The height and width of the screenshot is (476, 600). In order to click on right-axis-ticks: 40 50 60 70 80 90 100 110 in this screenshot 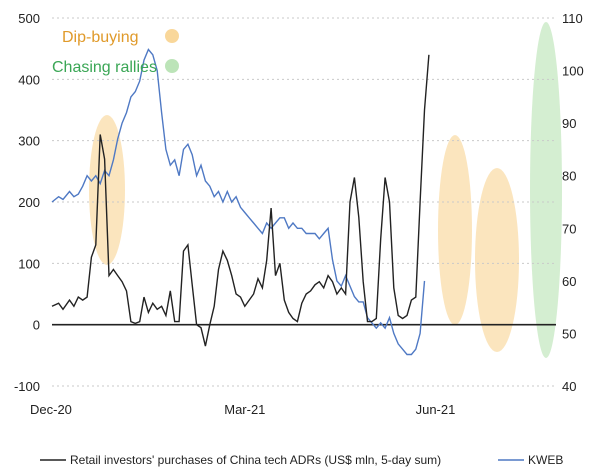, I will do `click(573, 202)`.